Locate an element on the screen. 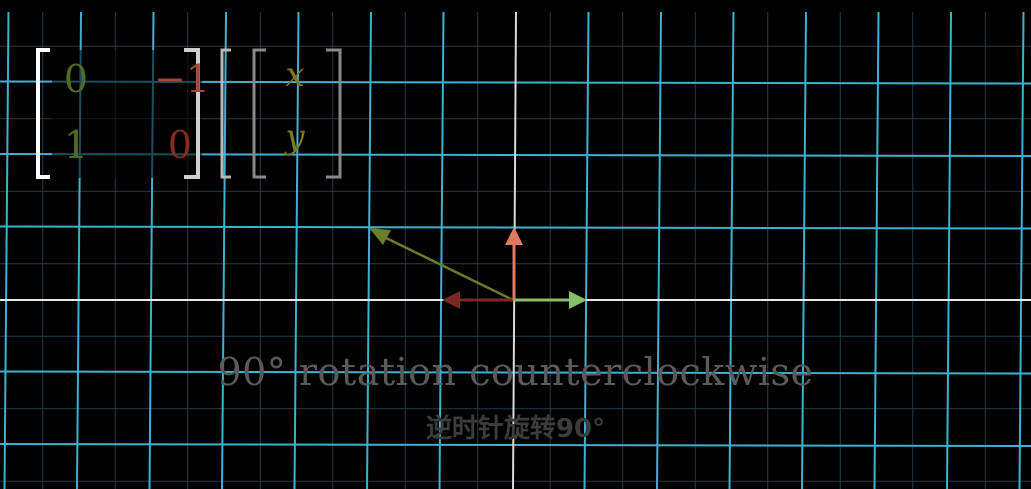  j-hat-arrow is located at coordinates (514, 263).